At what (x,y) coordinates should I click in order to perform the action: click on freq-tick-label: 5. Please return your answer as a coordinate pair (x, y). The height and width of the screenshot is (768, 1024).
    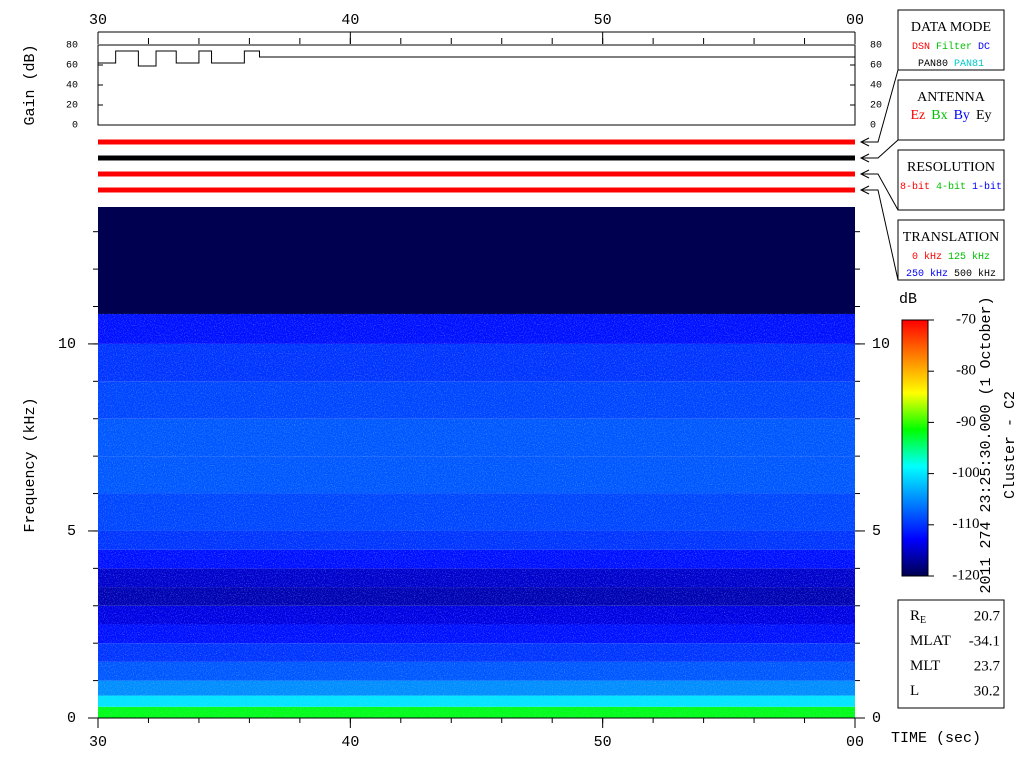
    Looking at the image, I should click on (71, 531).